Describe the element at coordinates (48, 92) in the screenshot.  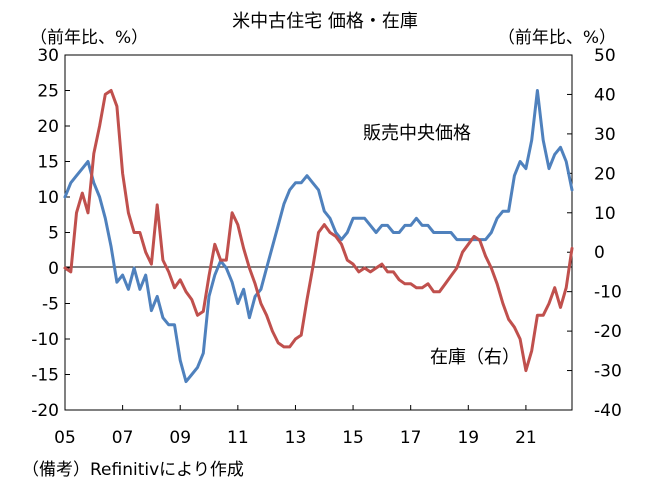
I see `left-tick-label: 25` at that location.